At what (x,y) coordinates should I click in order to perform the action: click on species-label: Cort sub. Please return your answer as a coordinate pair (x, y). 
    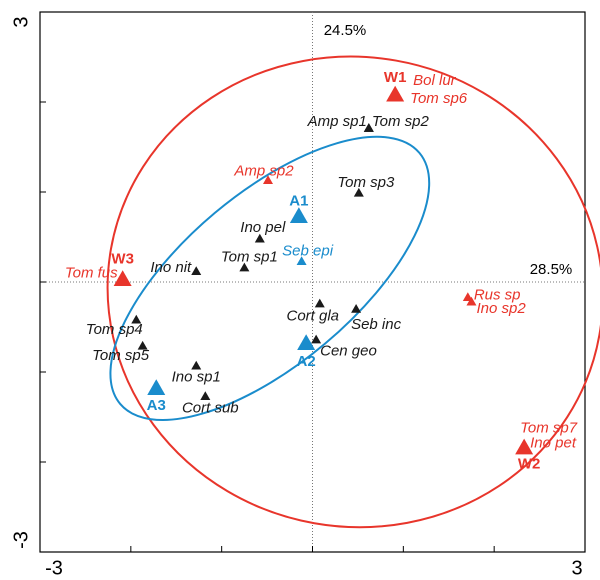
    Looking at the image, I should click on (210, 407).